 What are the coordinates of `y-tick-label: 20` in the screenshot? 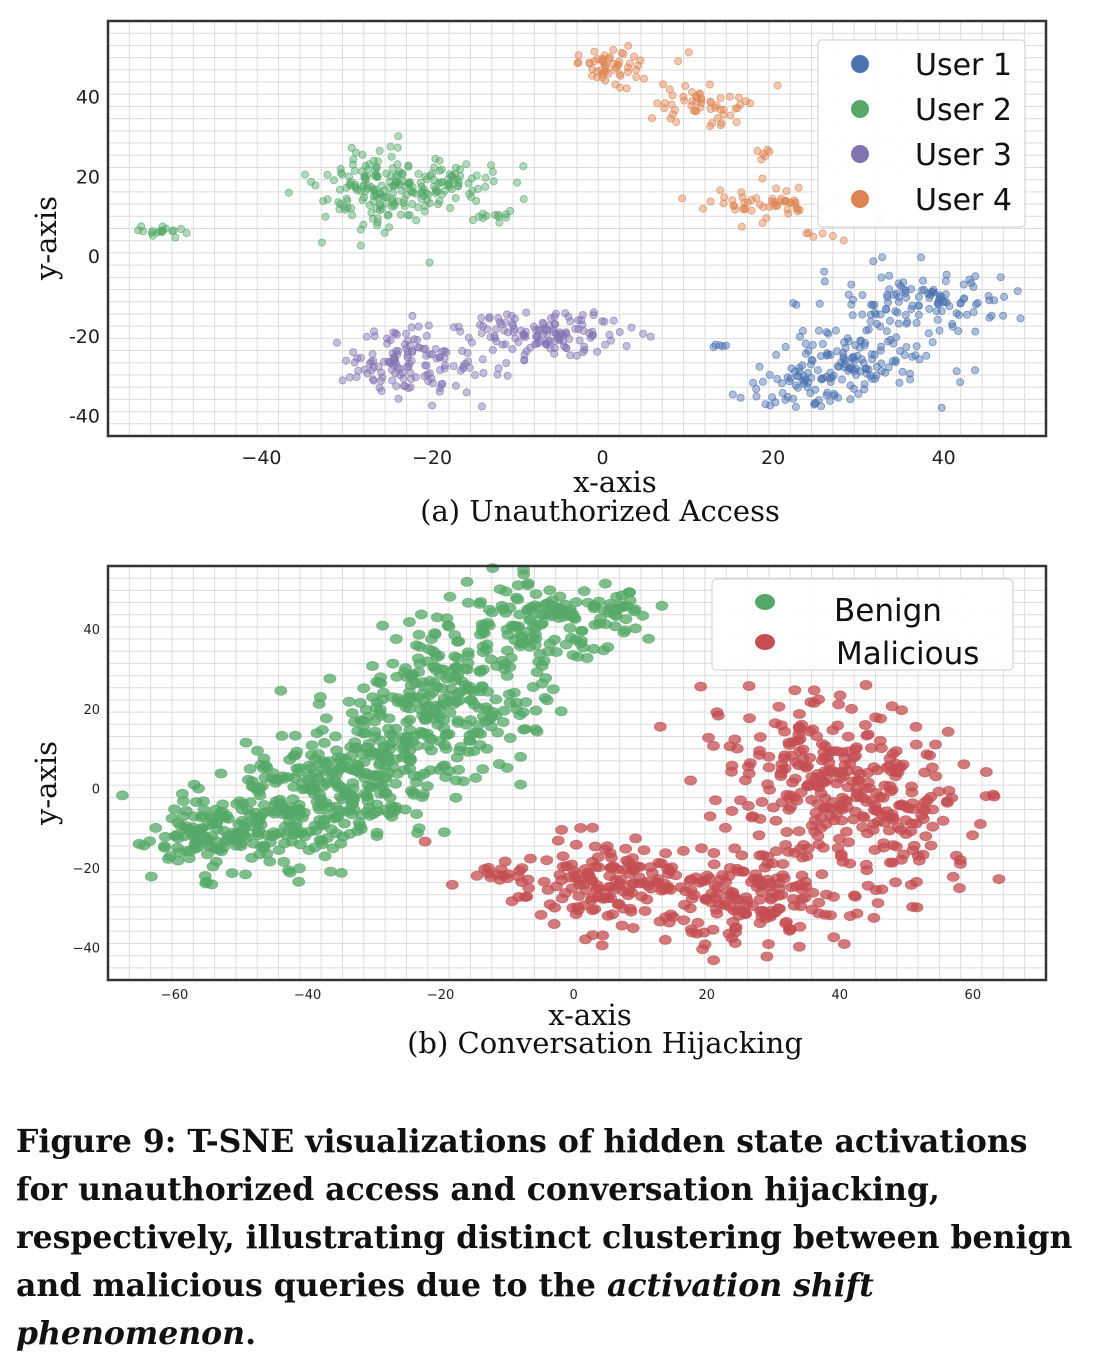 It's located at (88, 177).